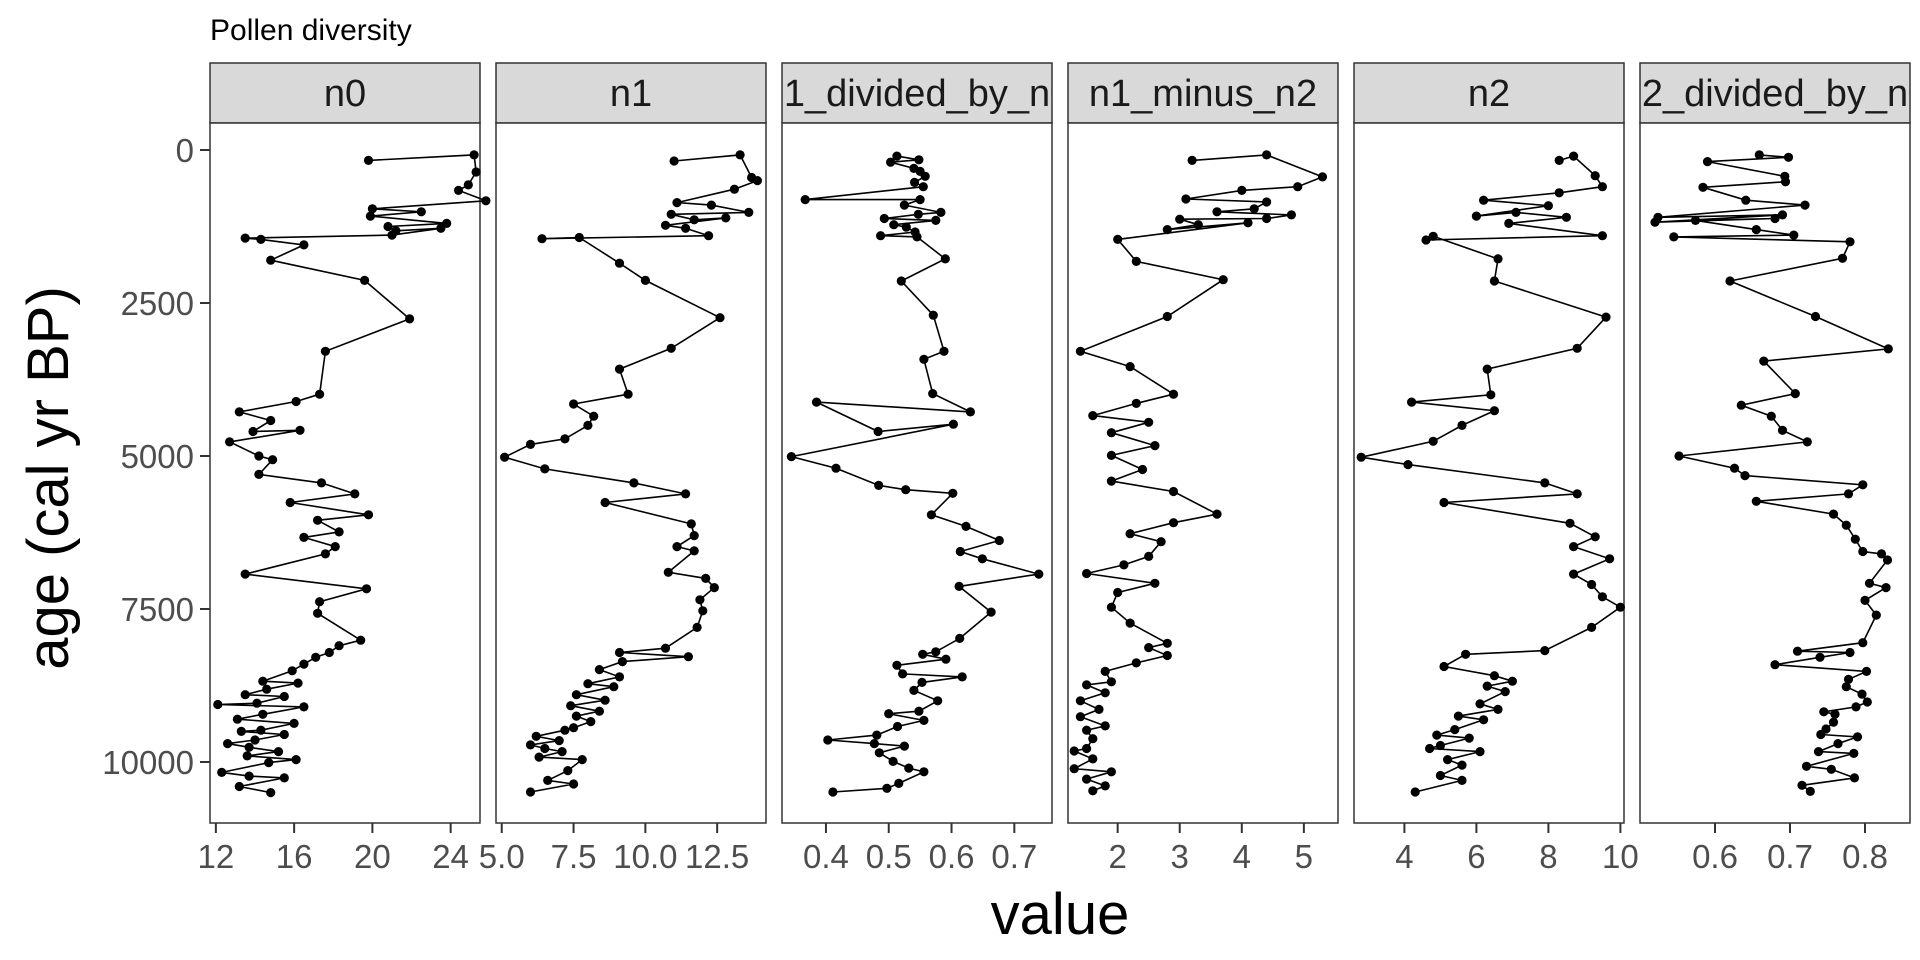 This screenshot has height=960, width=1920. I want to click on x-tick-label: 10.0, so click(645, 856).